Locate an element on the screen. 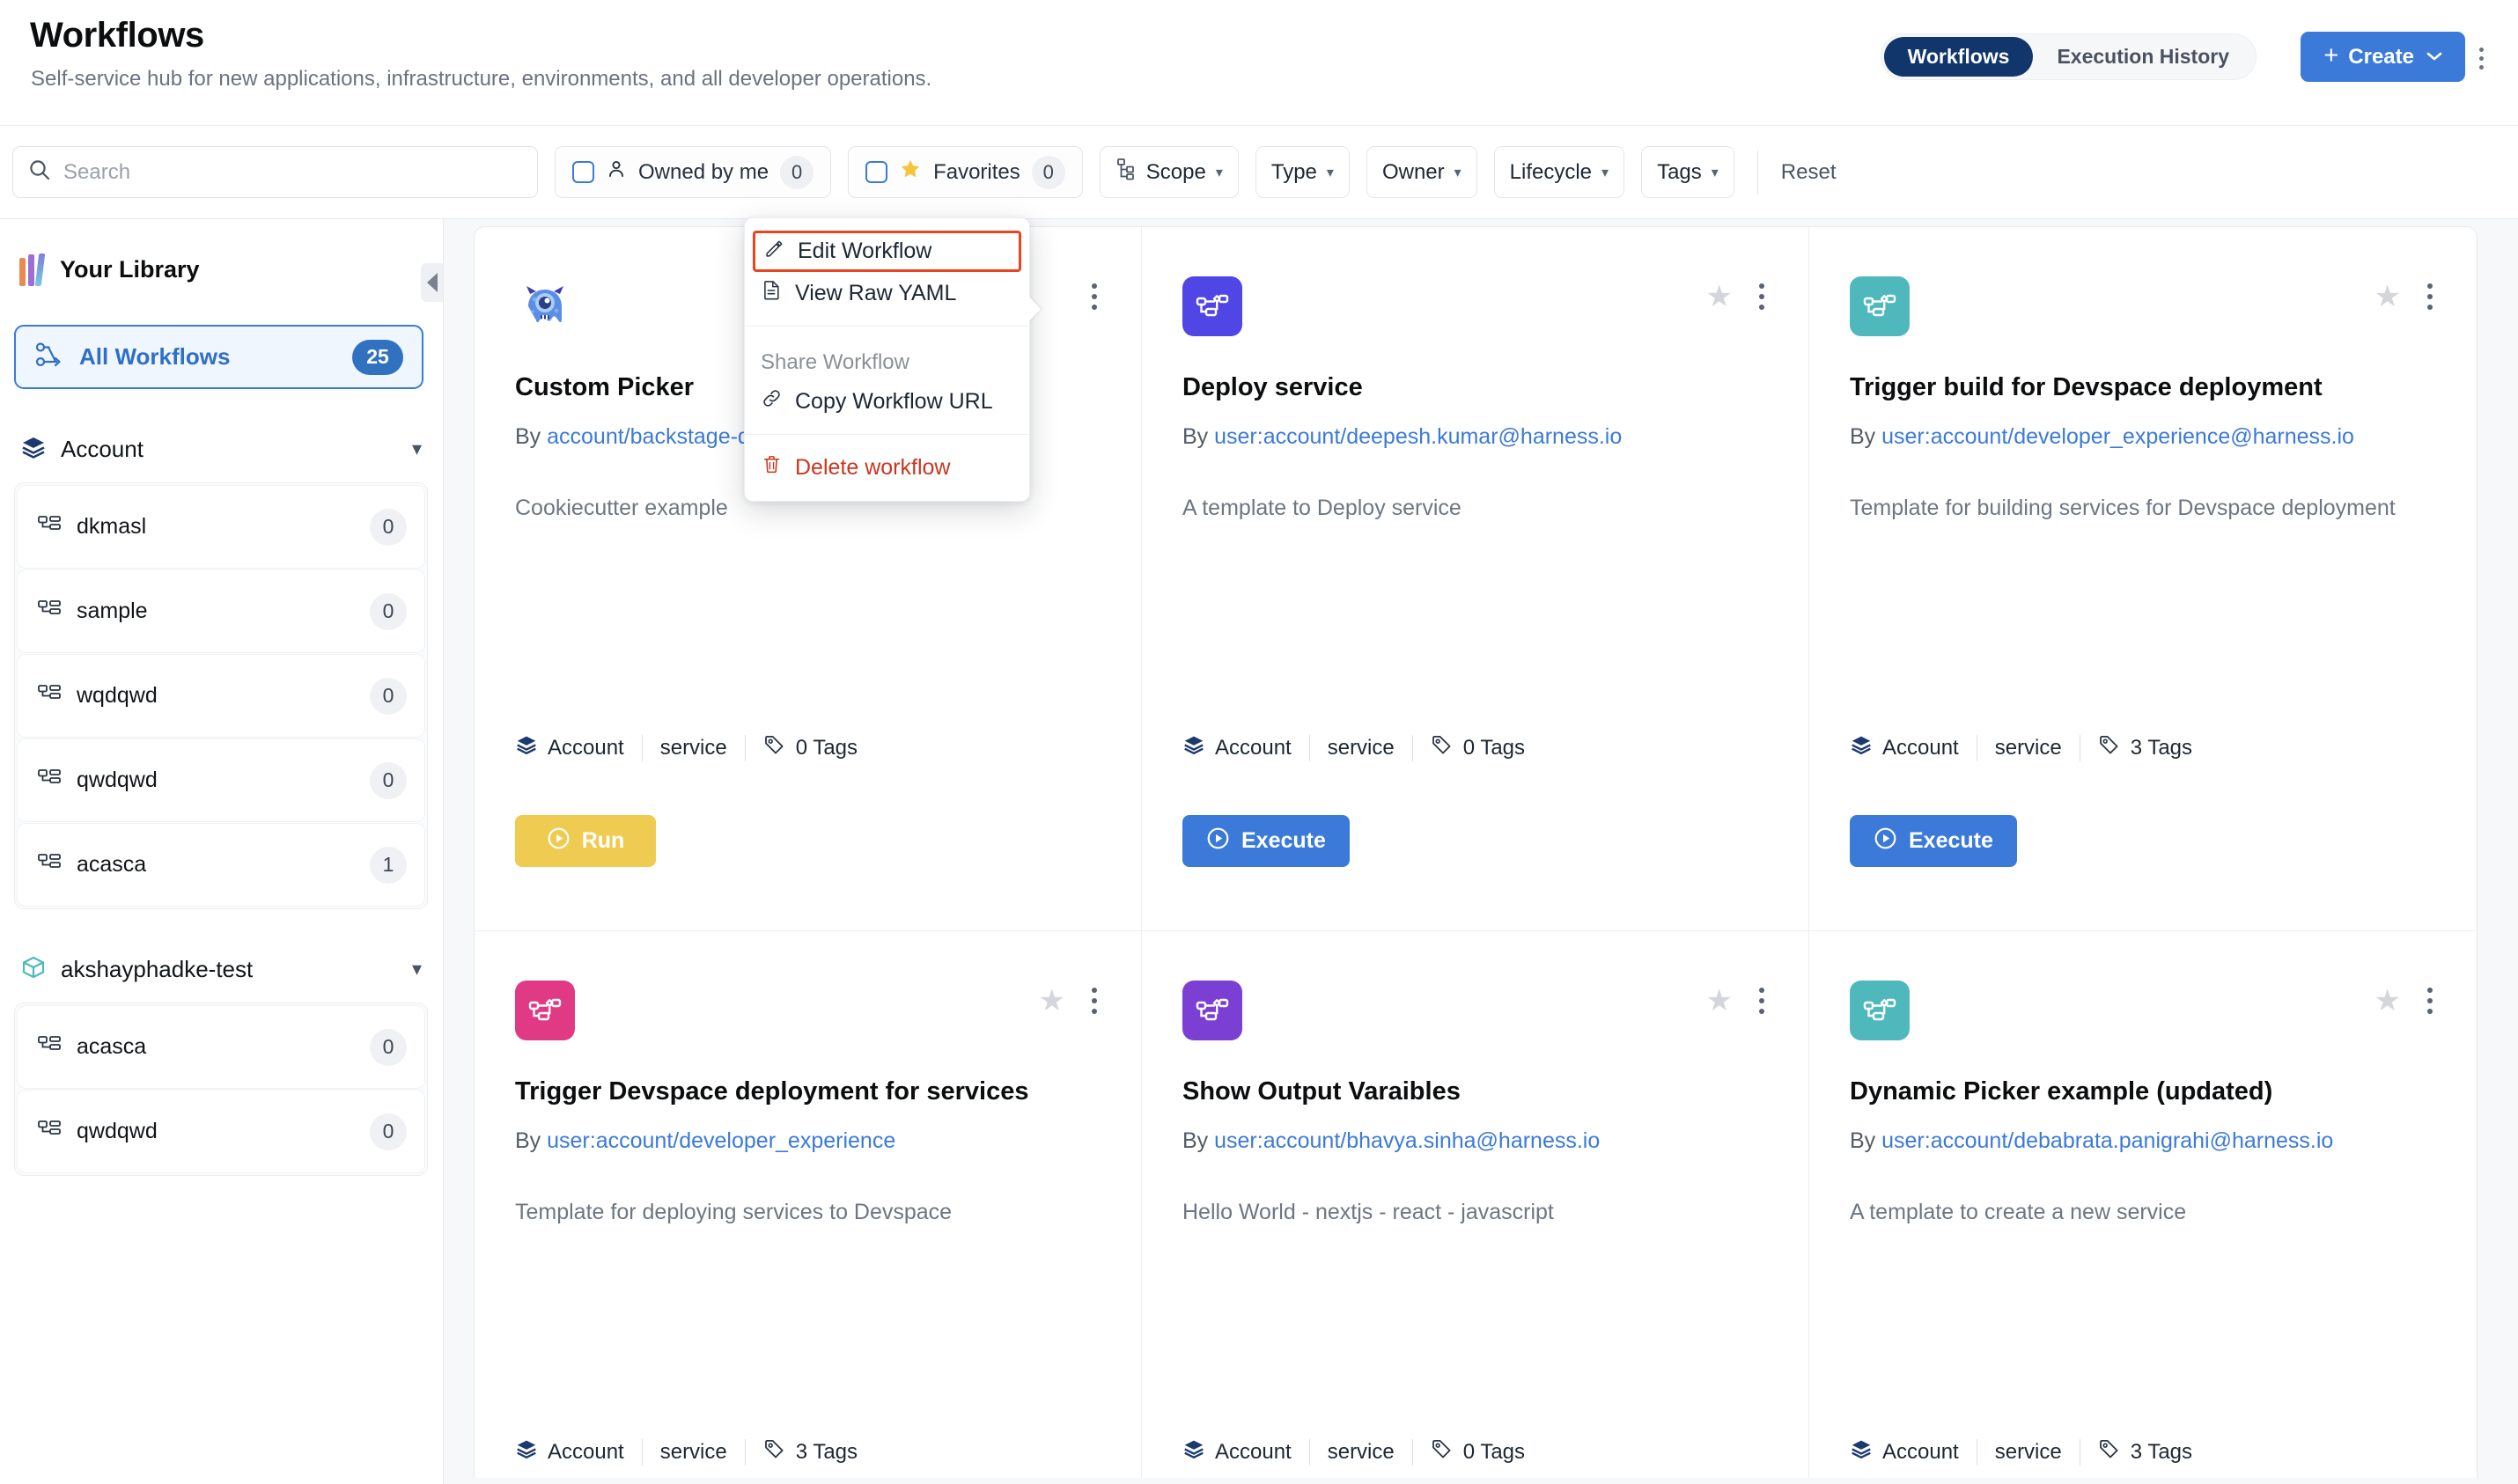 The width and height of the screenshot is (2518, 1484). menu-item-edit-workflow-label: Edit Workflow is located at coordinates (865, 251).